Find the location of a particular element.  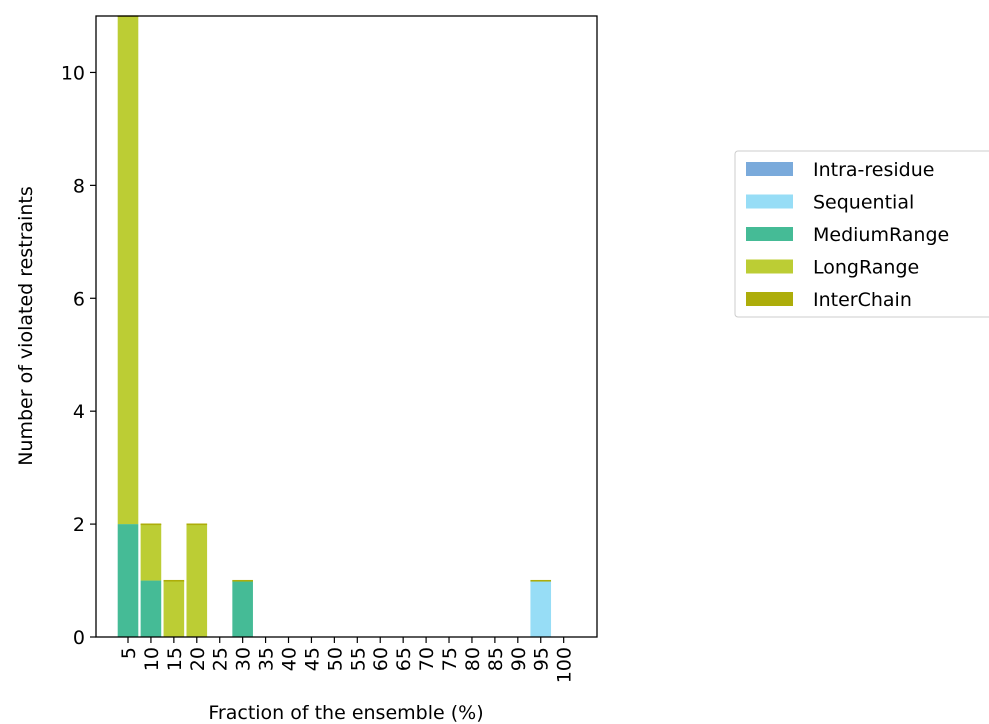

x-tick-label: 55 is located at coordinates (358, 659).